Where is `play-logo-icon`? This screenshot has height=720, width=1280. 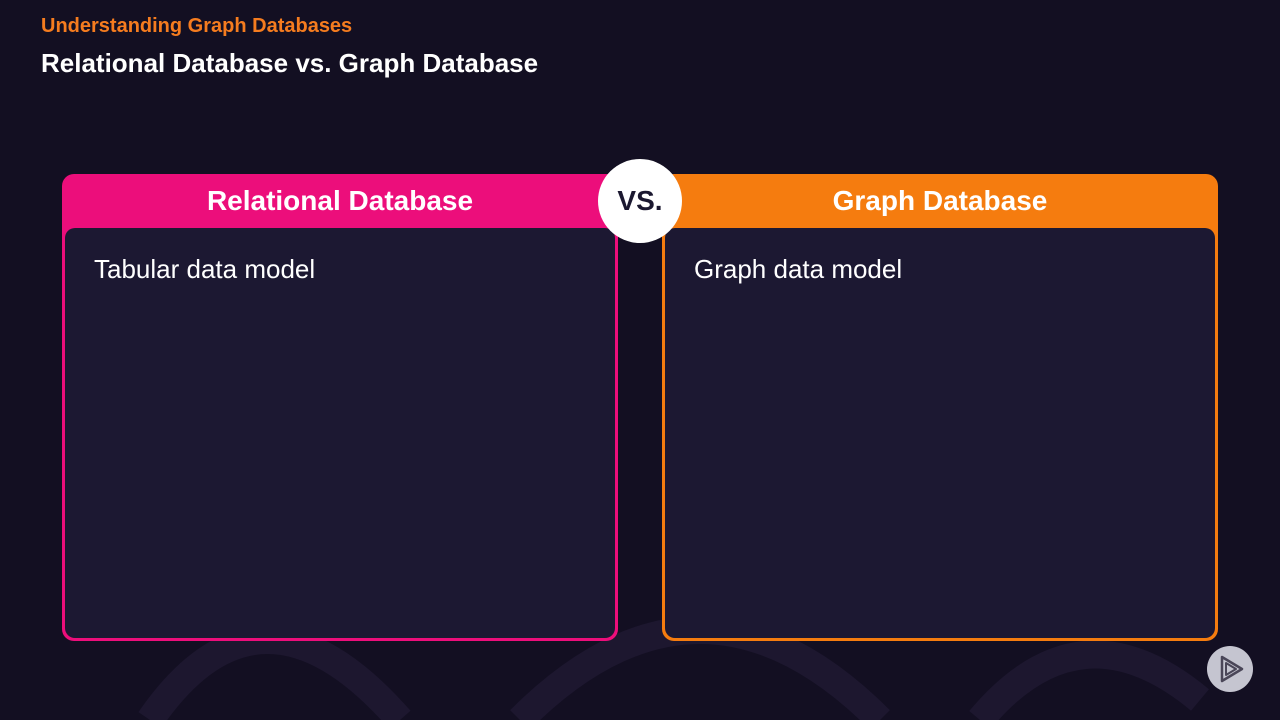
play-logo-icon is located at coordinates (1230, 669).